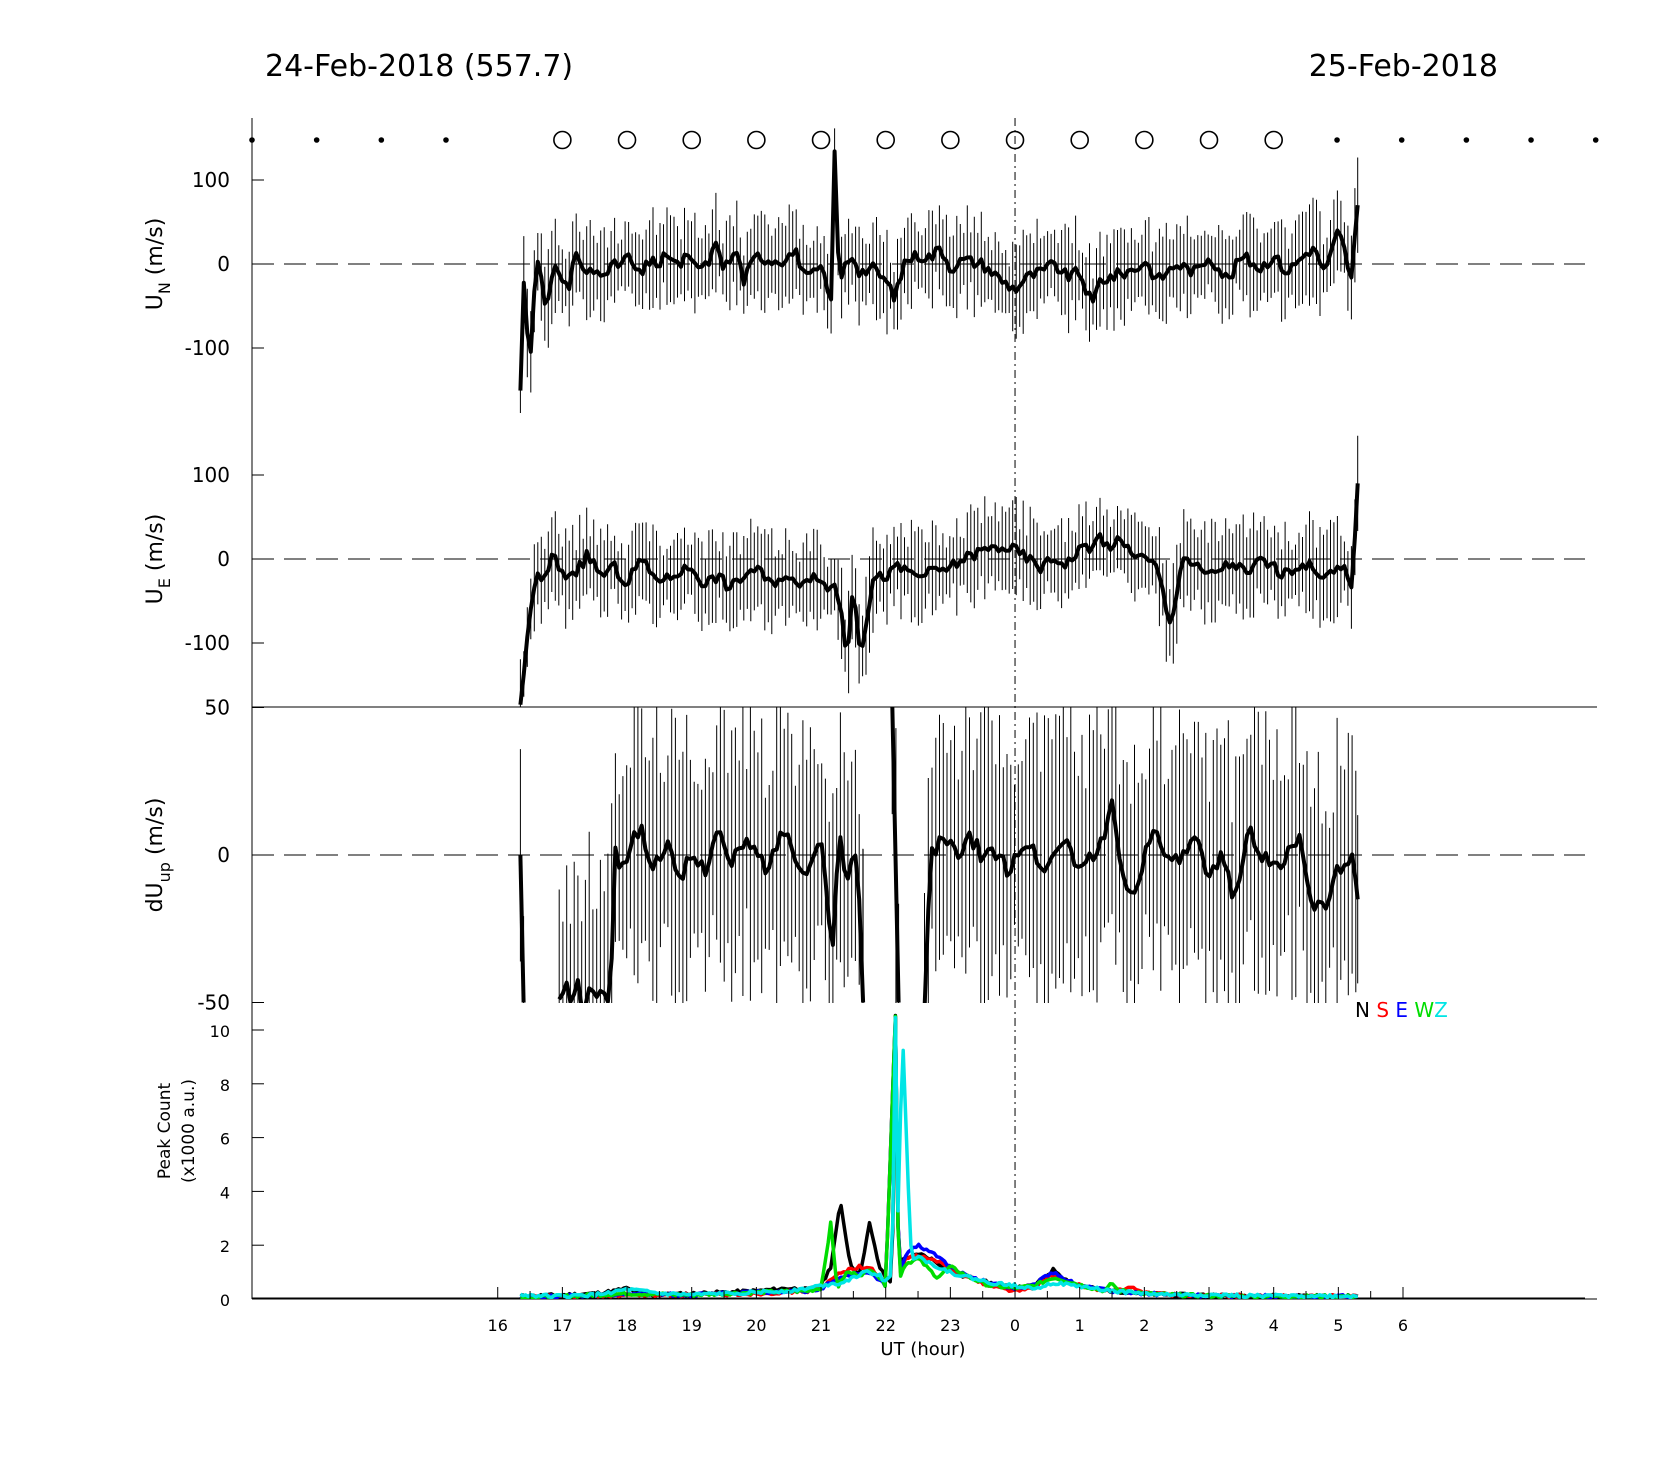  What do you see at coordinates (189, 1131) in the screenshot?
I see `peak-count-ylabel-line2: (x1000 a.u.)` at bounding box center [189, 1131].